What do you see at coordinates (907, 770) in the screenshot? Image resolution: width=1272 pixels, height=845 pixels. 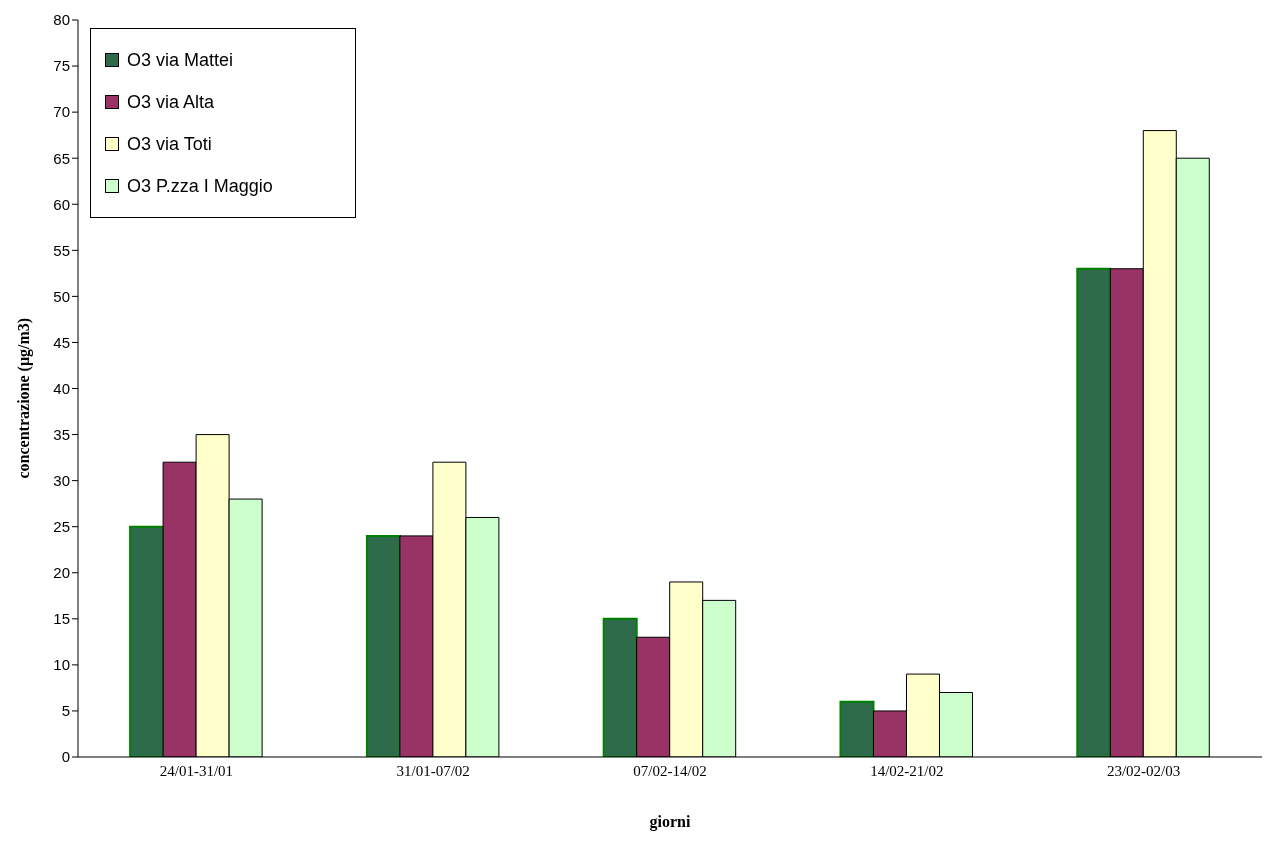 I see `x-tick-label: 14/02-21/02` at bounding box center [907, 770].